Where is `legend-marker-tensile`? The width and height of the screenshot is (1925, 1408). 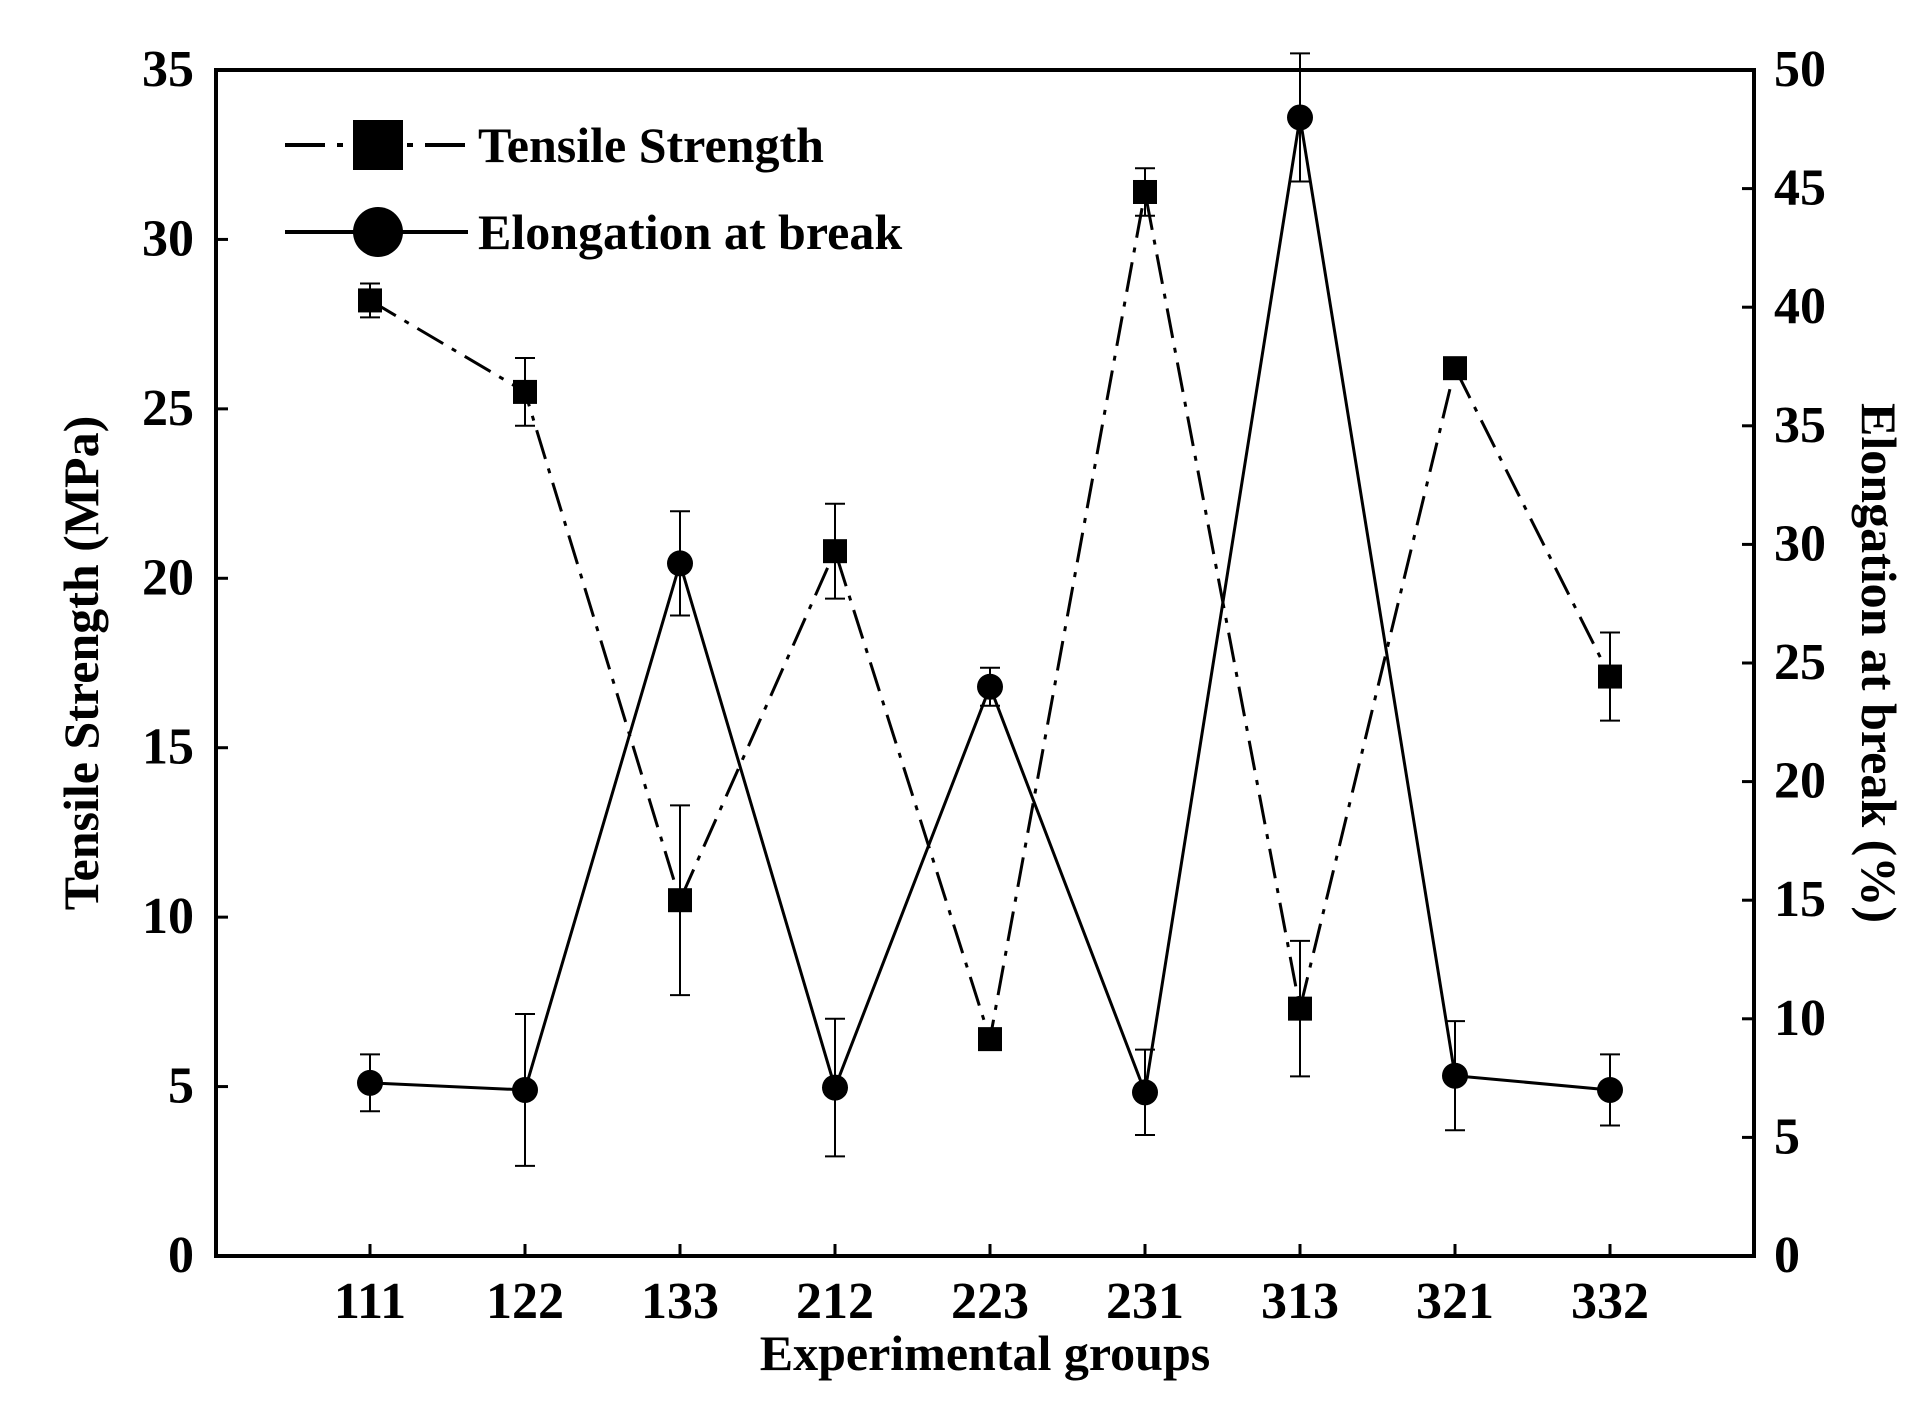 legend-marker-tensile is located at coordinates (378, 145).